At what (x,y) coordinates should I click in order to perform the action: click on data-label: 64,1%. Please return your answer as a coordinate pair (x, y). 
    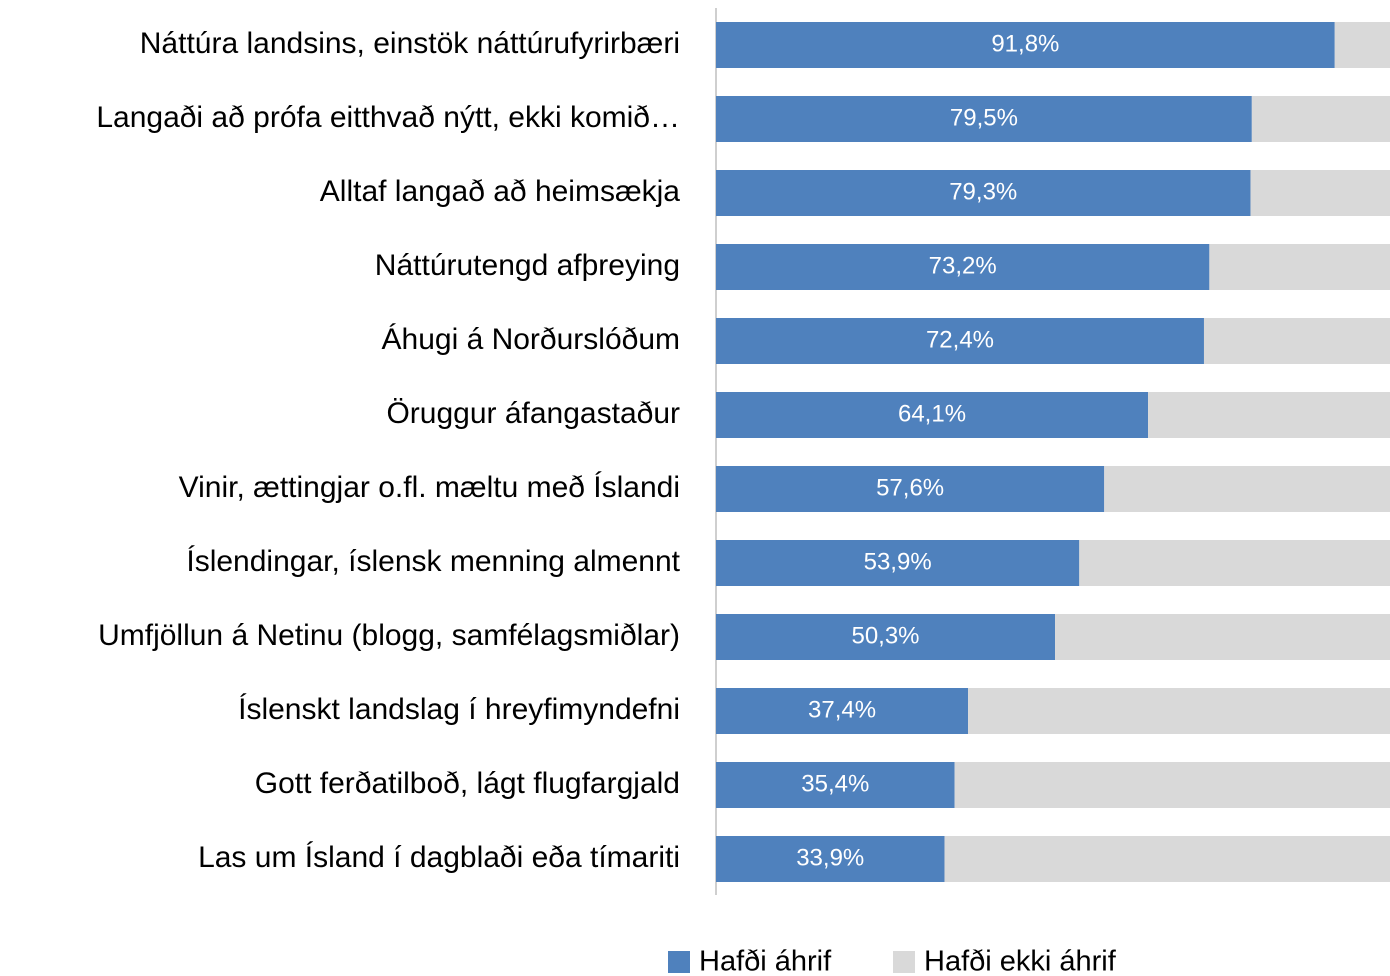
    Looking at the image, I should click on (932, 413).